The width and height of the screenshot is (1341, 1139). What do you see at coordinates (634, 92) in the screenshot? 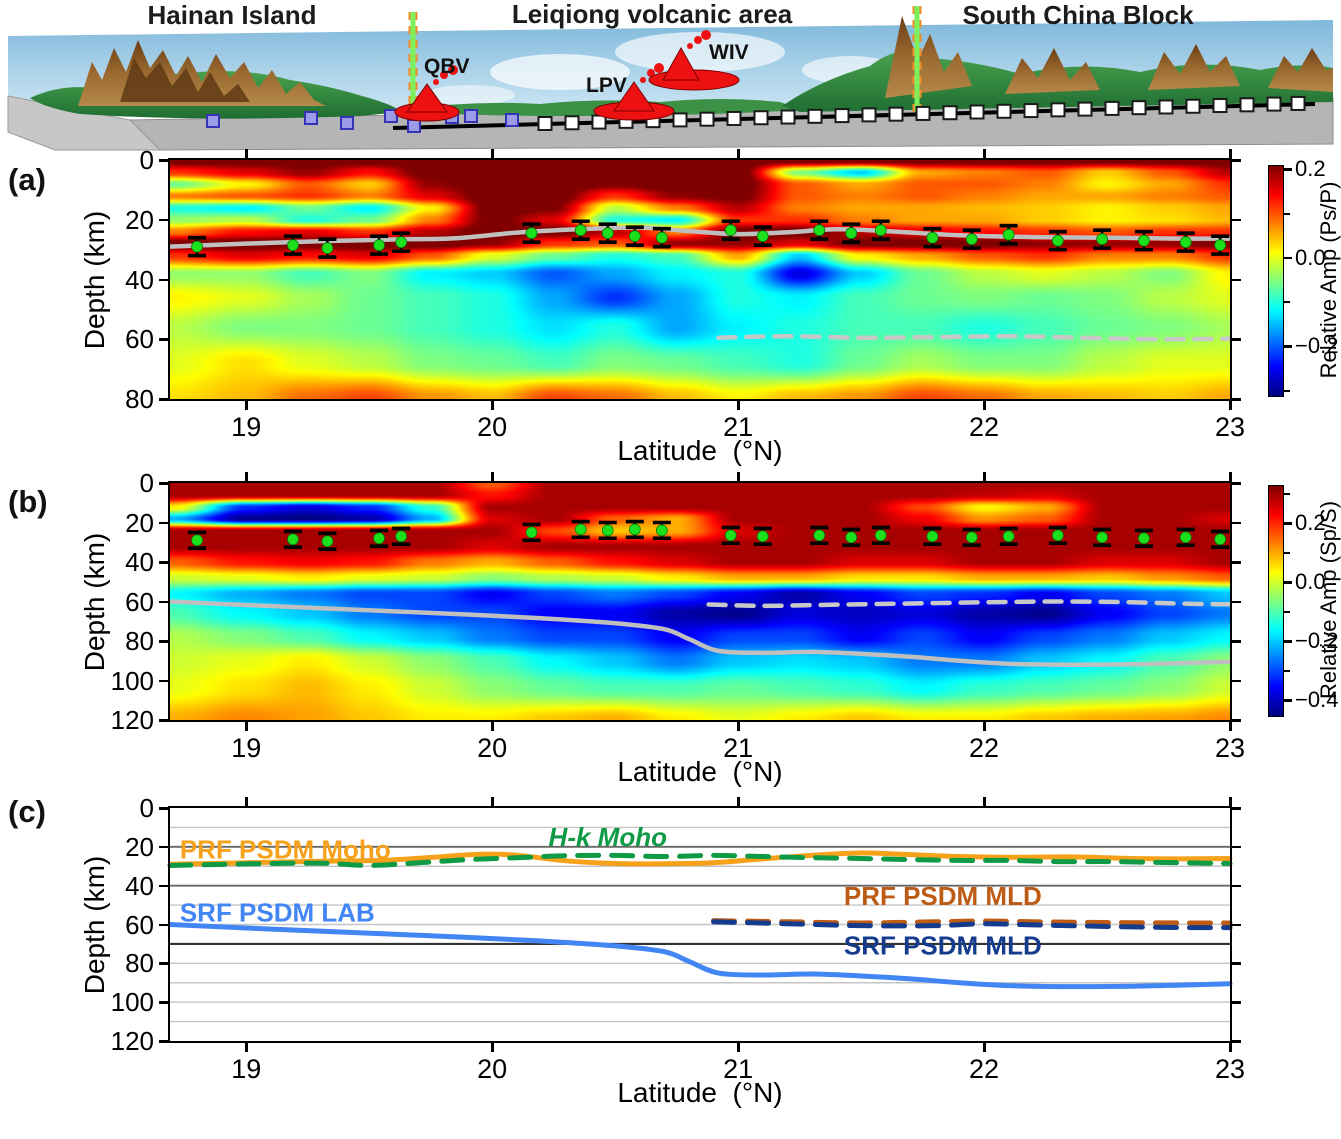
I see `volcano-lpv` at bounding box center [634, 92].